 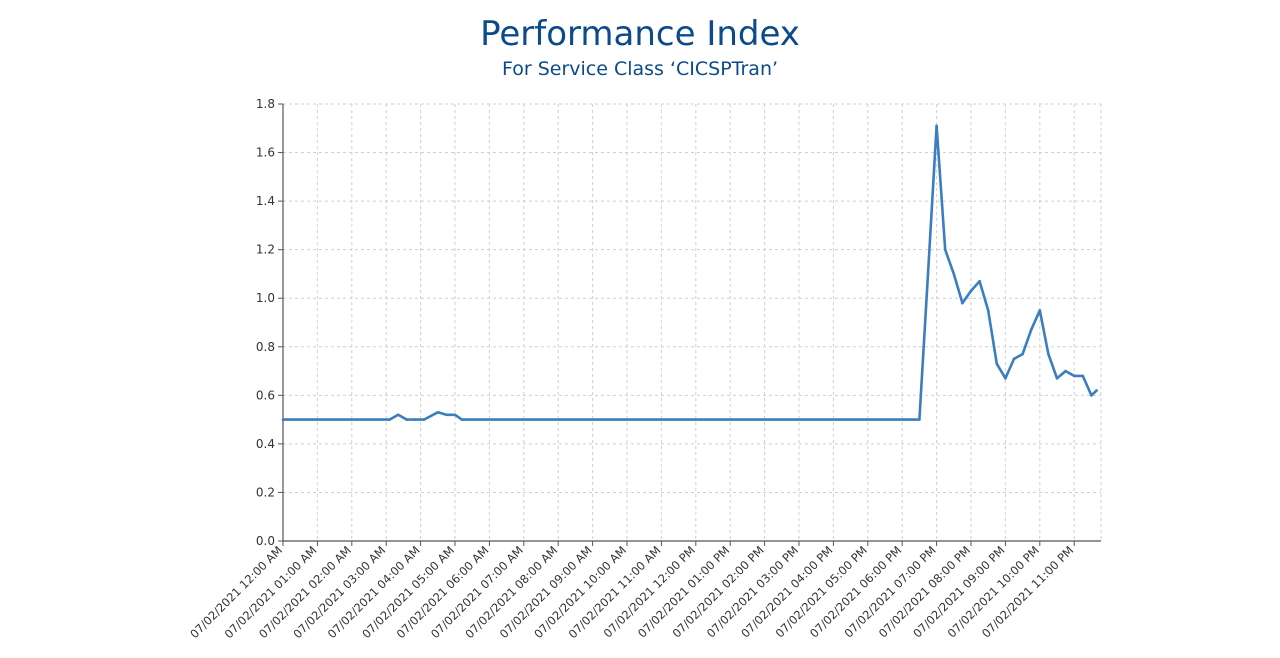 I want to click on y-tick-label: 1.8, so click(x=265, y=104).